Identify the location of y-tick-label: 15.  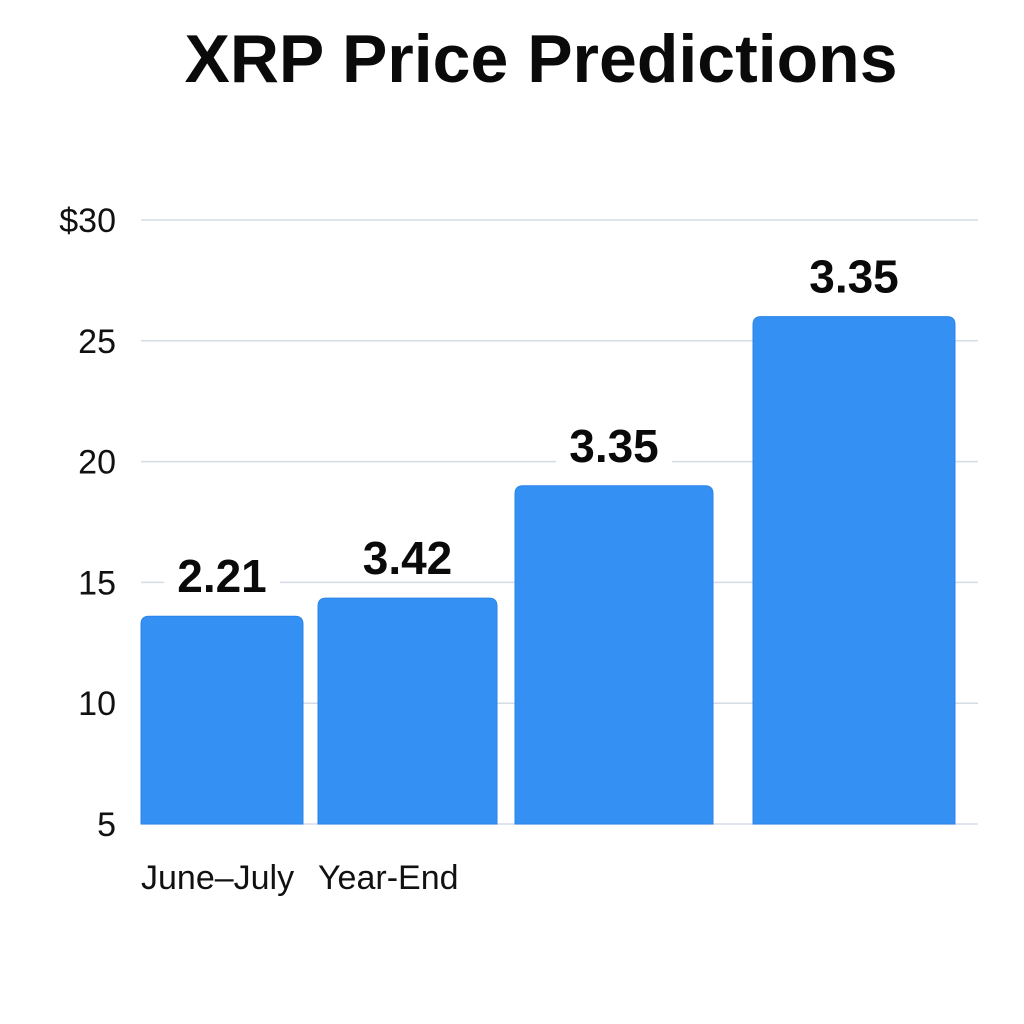
(97, 583).